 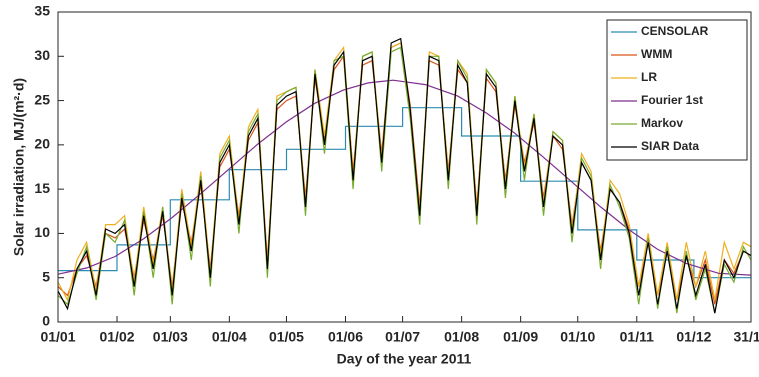 I want to click on y-tick-label: 0, so click(x=46, y=321).